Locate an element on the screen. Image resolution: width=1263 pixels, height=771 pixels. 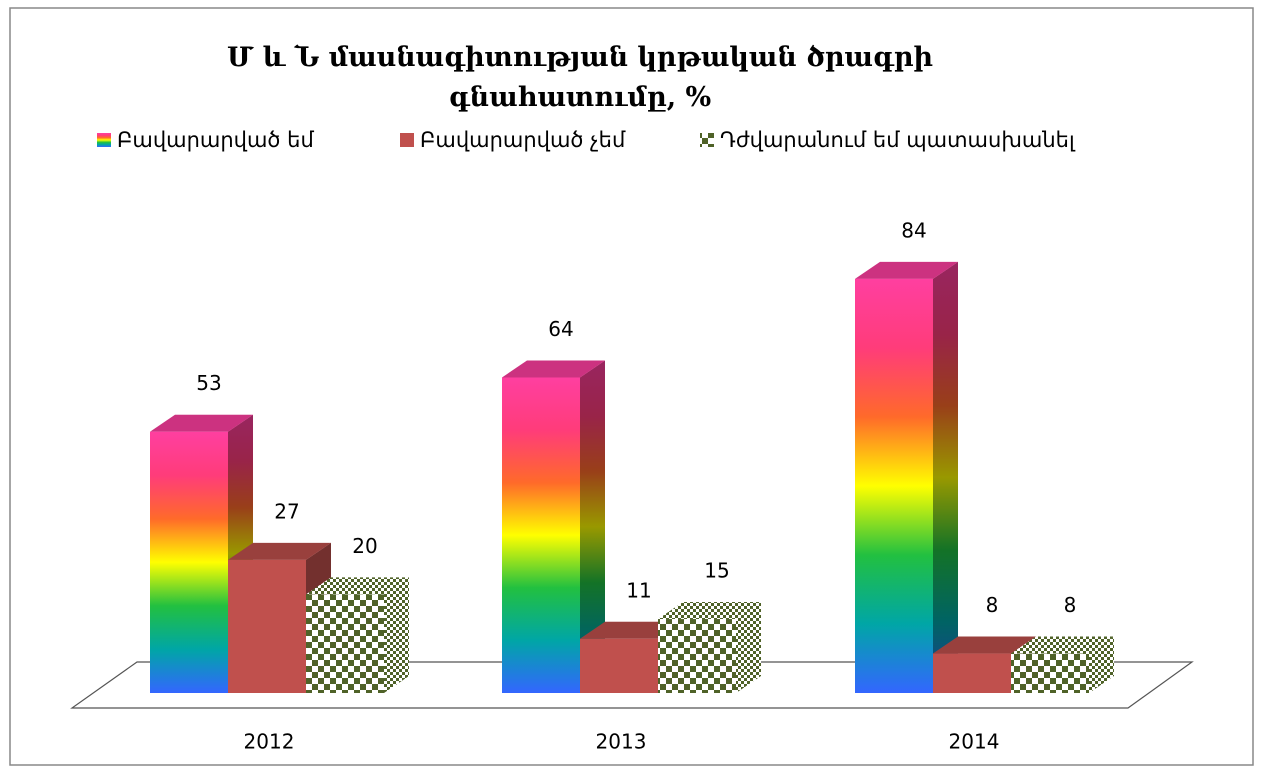
data-label: 15 is located at coordinates (716, 571).